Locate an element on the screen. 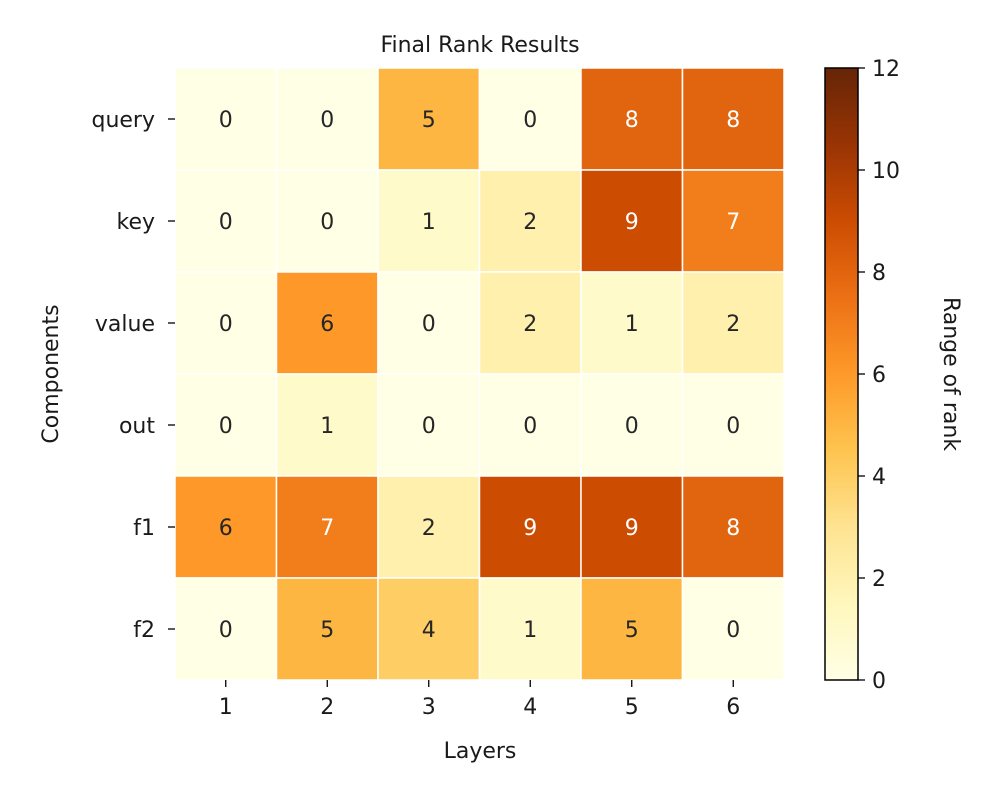 The image size is (996, 797). colorbar-tick-label: 10 is located at coordinates (886, 171).